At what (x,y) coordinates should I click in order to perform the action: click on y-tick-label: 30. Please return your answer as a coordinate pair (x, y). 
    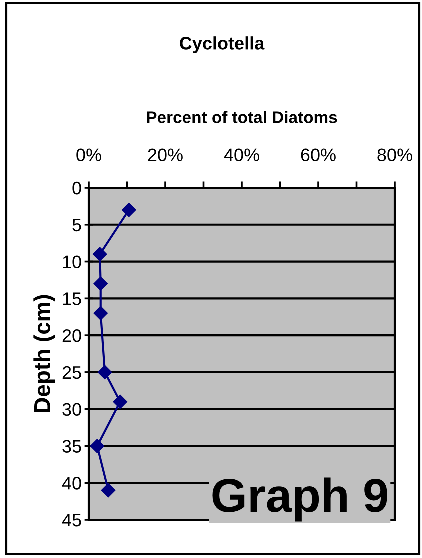
    Looking at the image, I should click on (72, 409).